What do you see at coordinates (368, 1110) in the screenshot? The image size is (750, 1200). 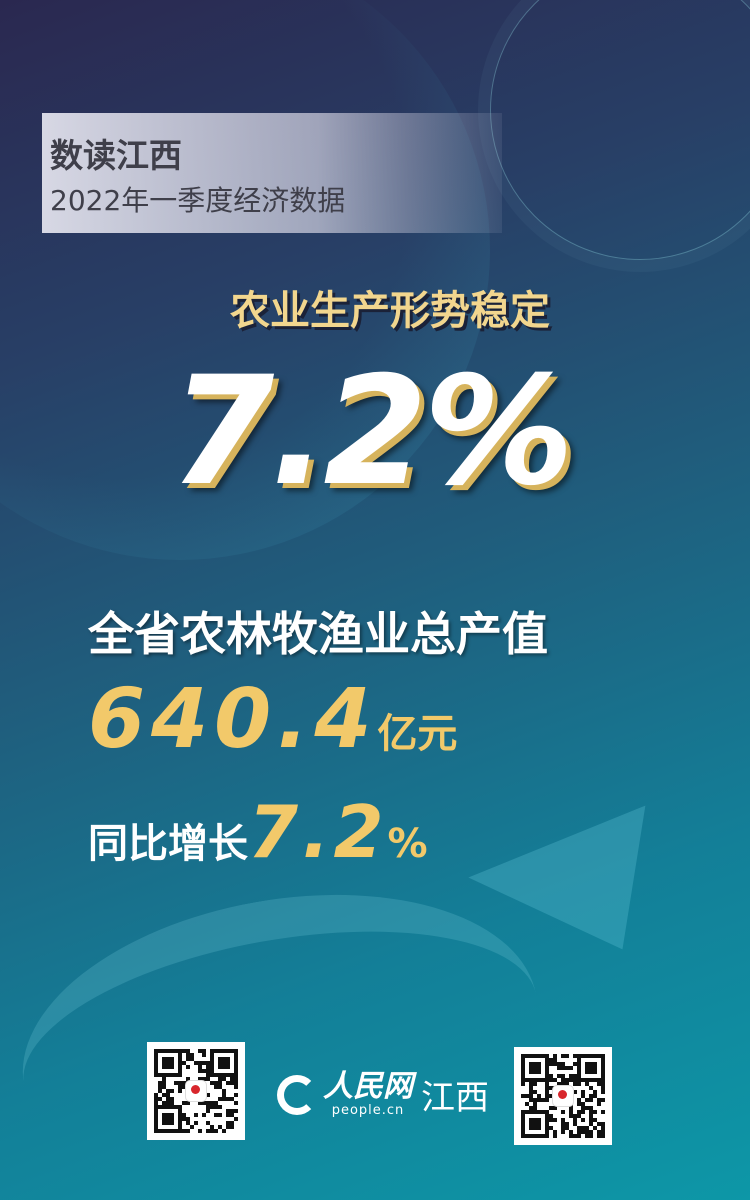 I see `logo-en: people.cn` at bounding box center [368, 1110].